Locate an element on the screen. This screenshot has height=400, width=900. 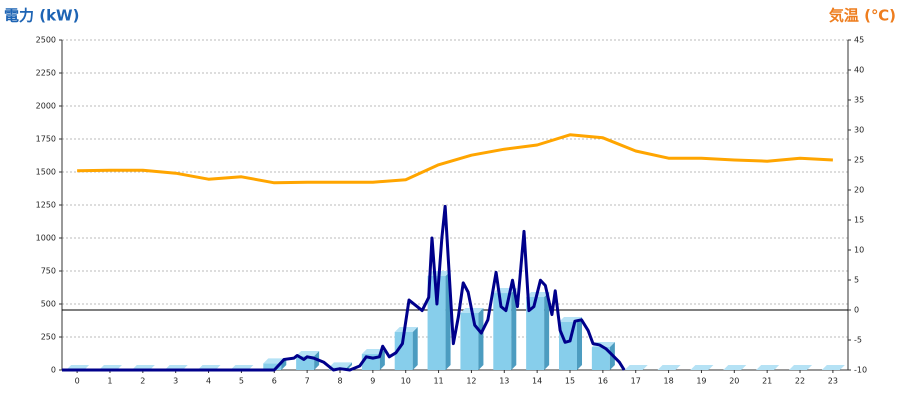
y2-tick-label: 15 is located at coordinates (859, 220).